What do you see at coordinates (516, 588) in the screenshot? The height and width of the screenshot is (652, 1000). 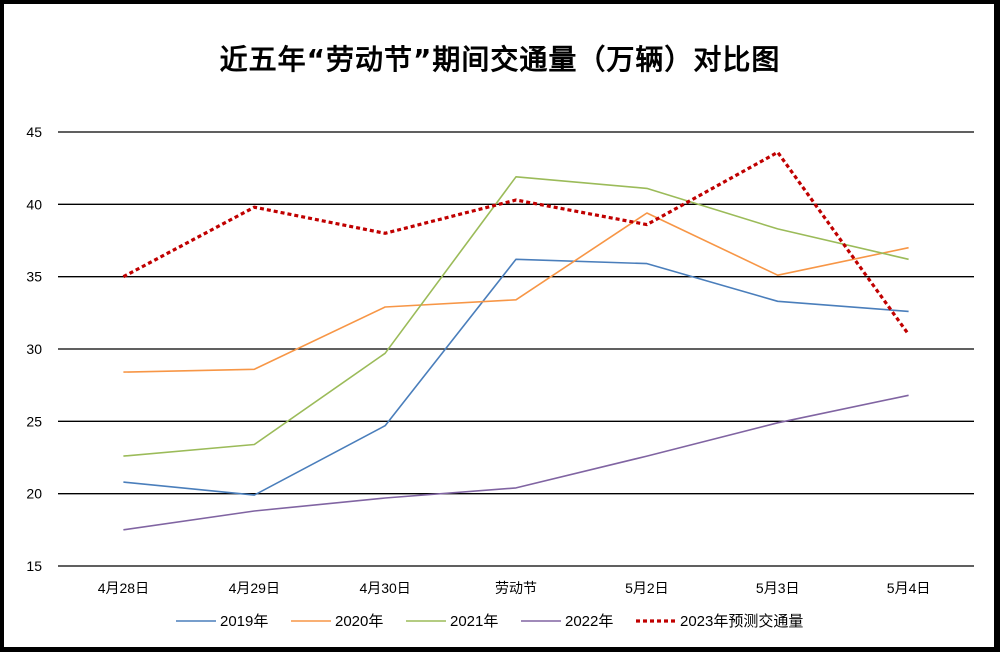 I see `x-tick-label: 劳动节` at bounding box center [516, 588].